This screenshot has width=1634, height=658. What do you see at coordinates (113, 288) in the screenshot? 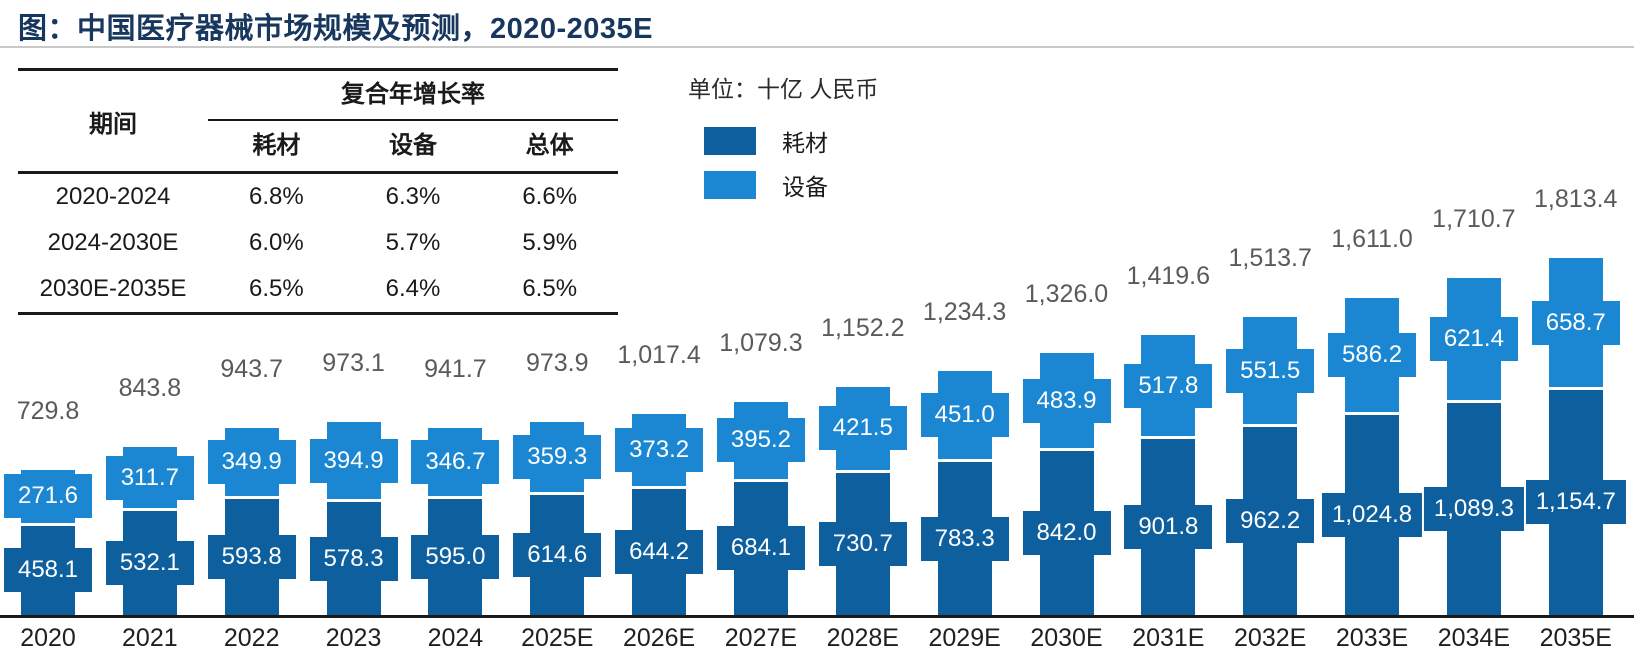
I see `cagr-row3-period: 2030E-2035E` at bounding box center [113, 288].